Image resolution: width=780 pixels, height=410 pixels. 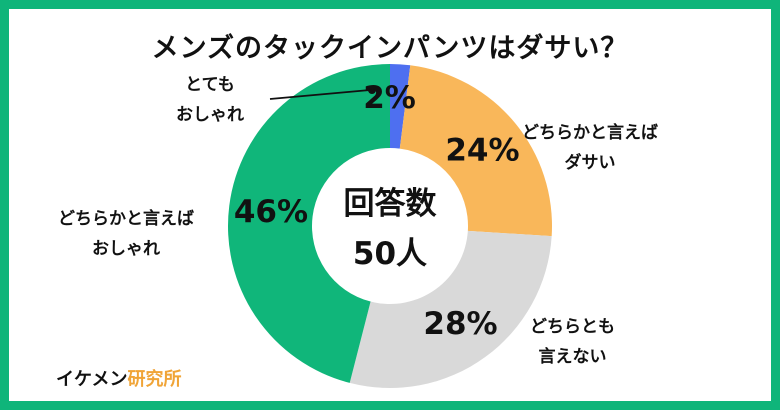 I want to click on slice-dasai, so click(x=476, y=151).